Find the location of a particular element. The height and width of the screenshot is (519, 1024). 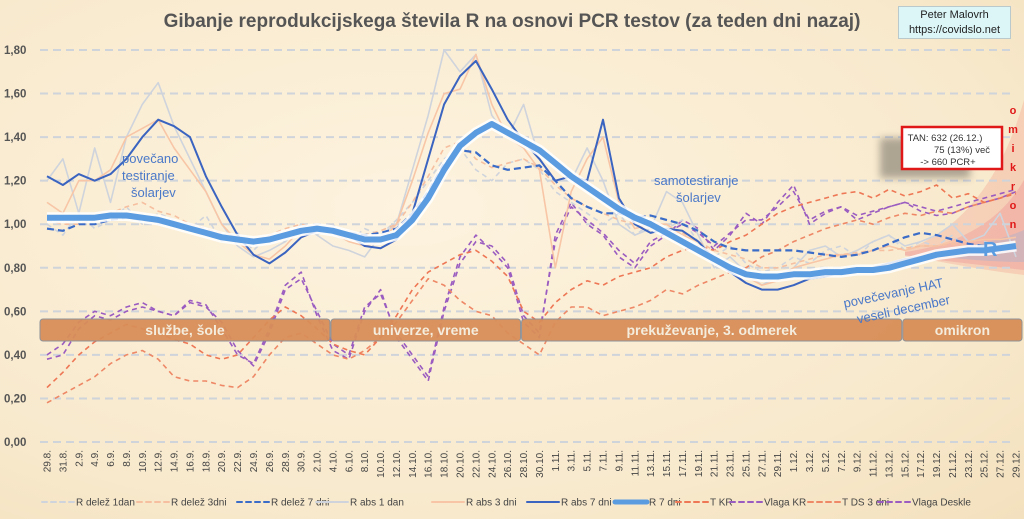

legend-item: Vlaga KR is located at coordinates (767, 503).